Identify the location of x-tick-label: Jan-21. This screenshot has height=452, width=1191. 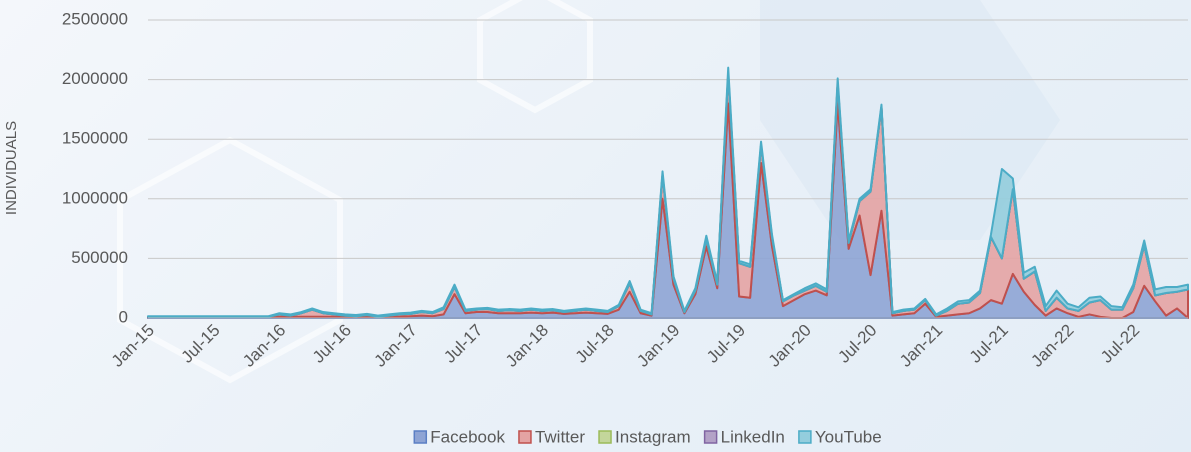
(921, 346).